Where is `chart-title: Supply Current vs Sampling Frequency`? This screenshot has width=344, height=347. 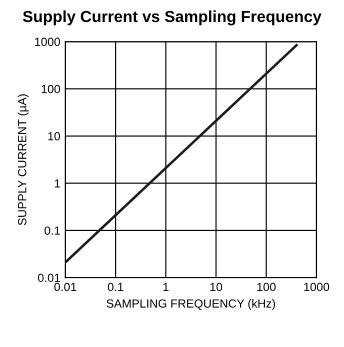 chart-title: Supply Current vs Sampling Frequency is located at coordinates (172, 18).